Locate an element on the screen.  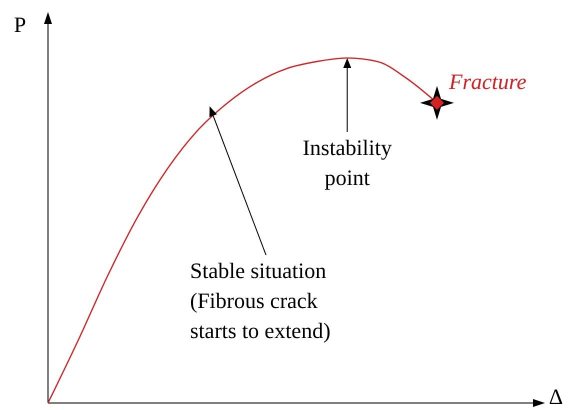
annotation: Stable situation (Fibrous crack starts to extend) is located at coordinates (260, 300).